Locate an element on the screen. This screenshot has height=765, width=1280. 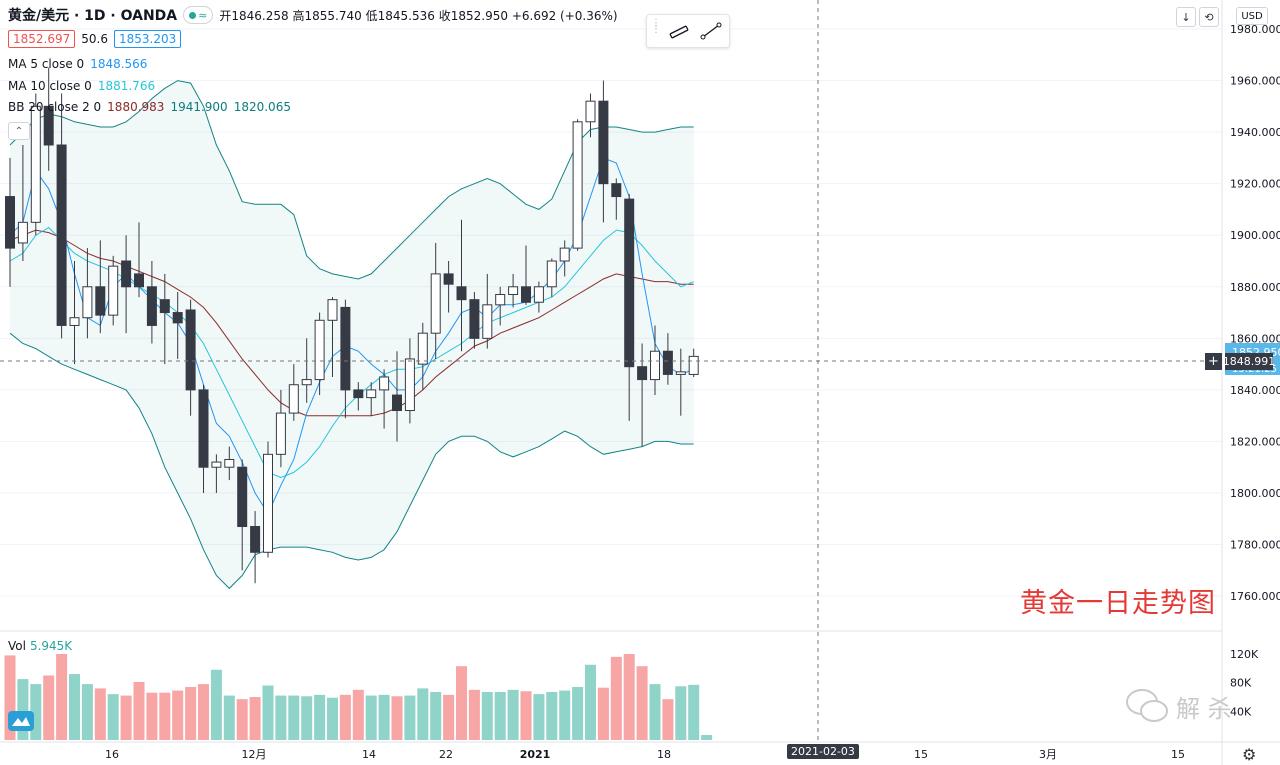
volume-tick-label: 80K is located at coordinates (1241, 683).